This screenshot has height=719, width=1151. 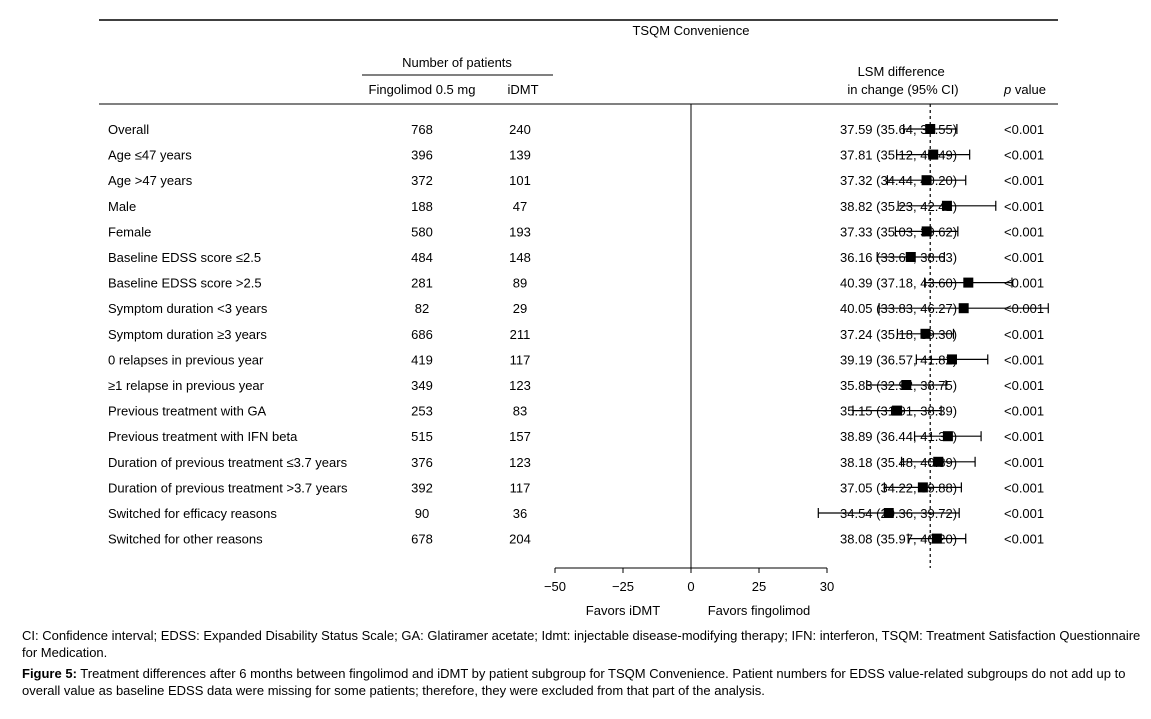 I want to click on row-label: Switched for other reasons, so click(x=185, y=539).